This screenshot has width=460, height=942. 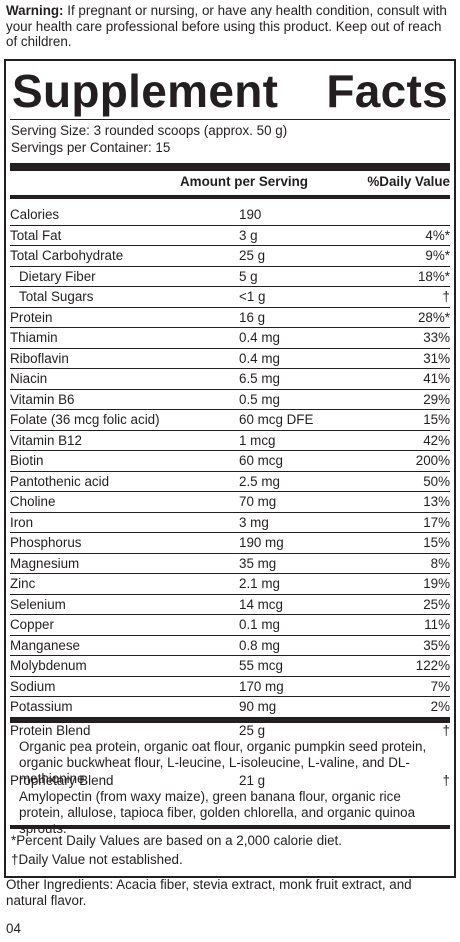 I want to click on nutrient-amount: <1 g, so click(x=252, y=296).